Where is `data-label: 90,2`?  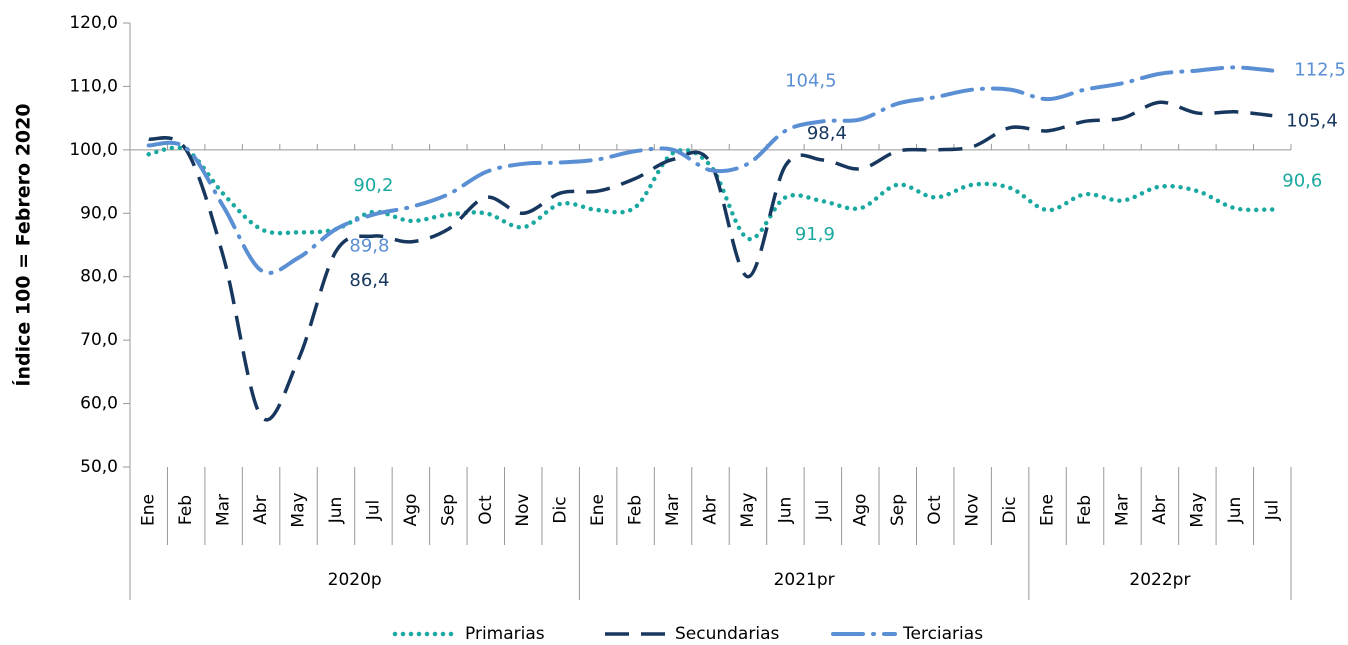
data-label: 90,2 is located at coordinates (373, 185).